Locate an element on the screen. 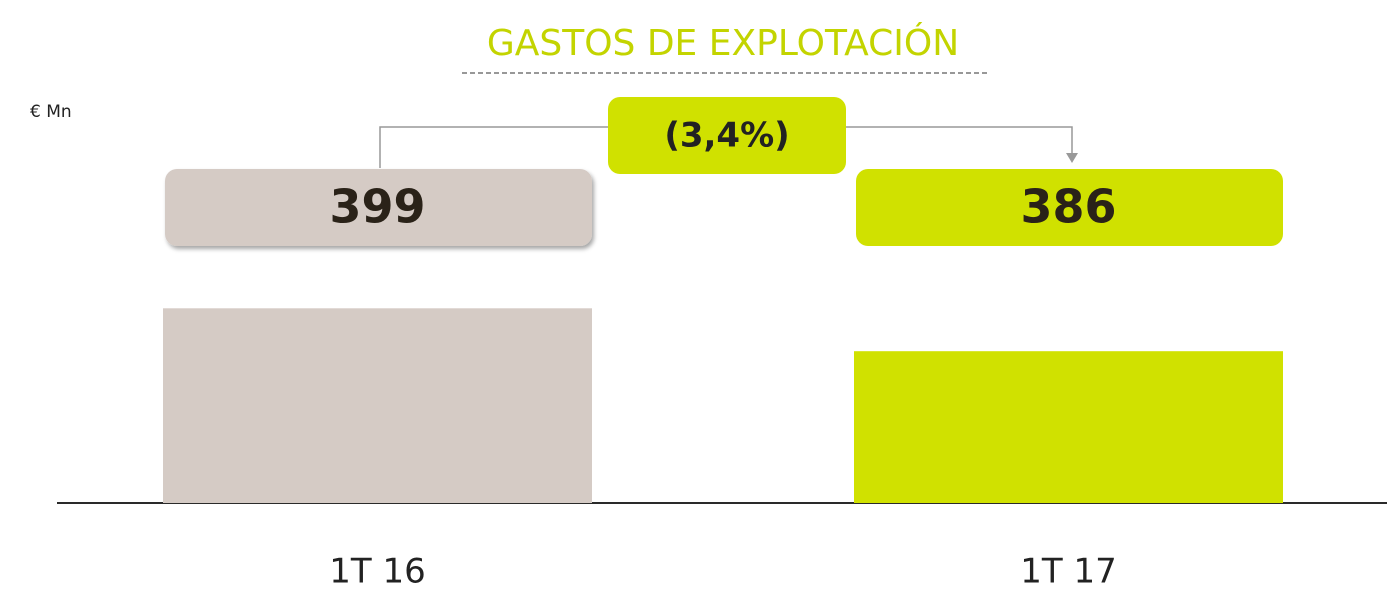  chart-title: GASTOS DE EXPLOTACIÓN is located at coordinates (723, 43).